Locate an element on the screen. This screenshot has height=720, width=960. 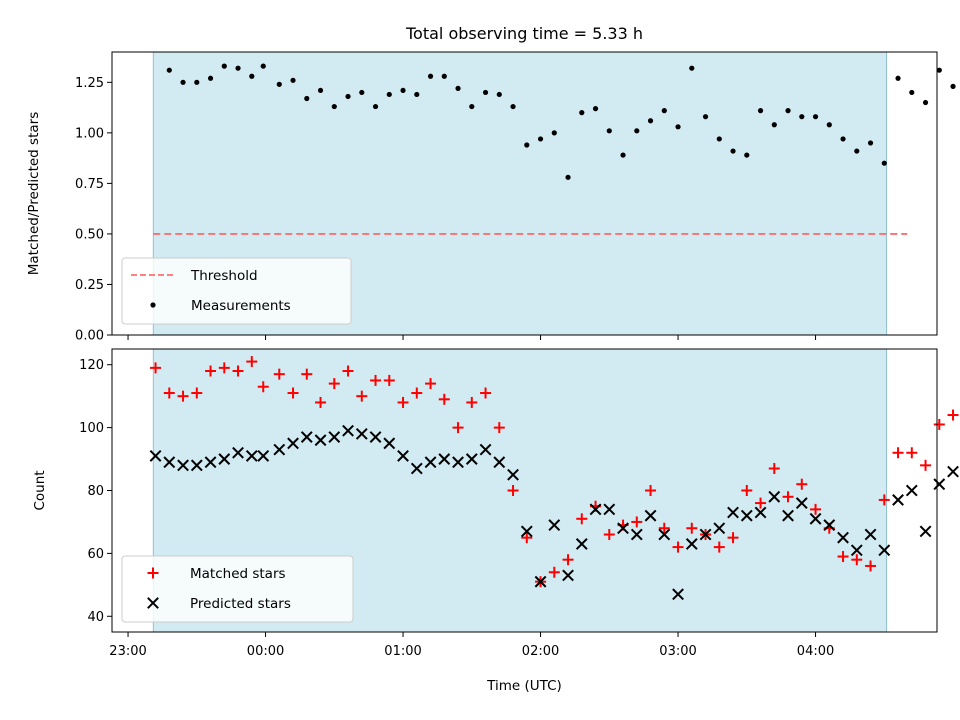
bottom-legend: Matched stars Predicted stars is located at coordinates (237, 589).